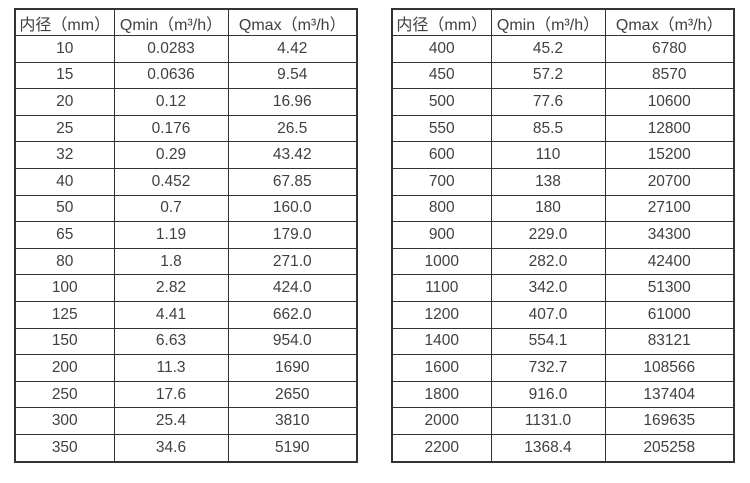  Describe the element at coordinates (548, 128) in the screenshot. I see `table-cell: 85.5` at that location.